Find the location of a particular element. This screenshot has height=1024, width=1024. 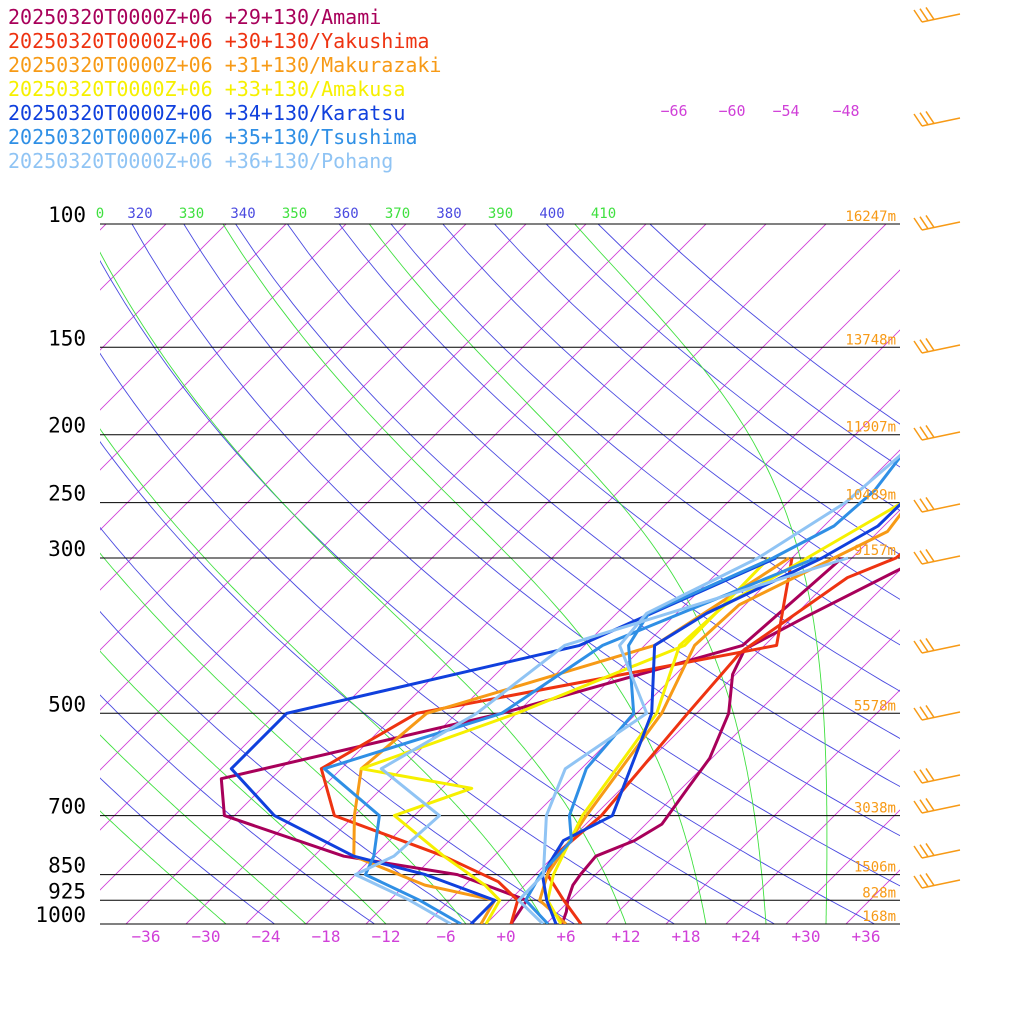

theta-label: 400 is located at coordinates (551, 214).